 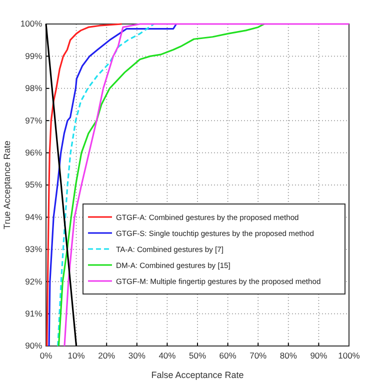 What do you see at coordinates (137, 355) in the screenshot?
I see `x-tick-label: 30%` at bounding box center [137, 355].